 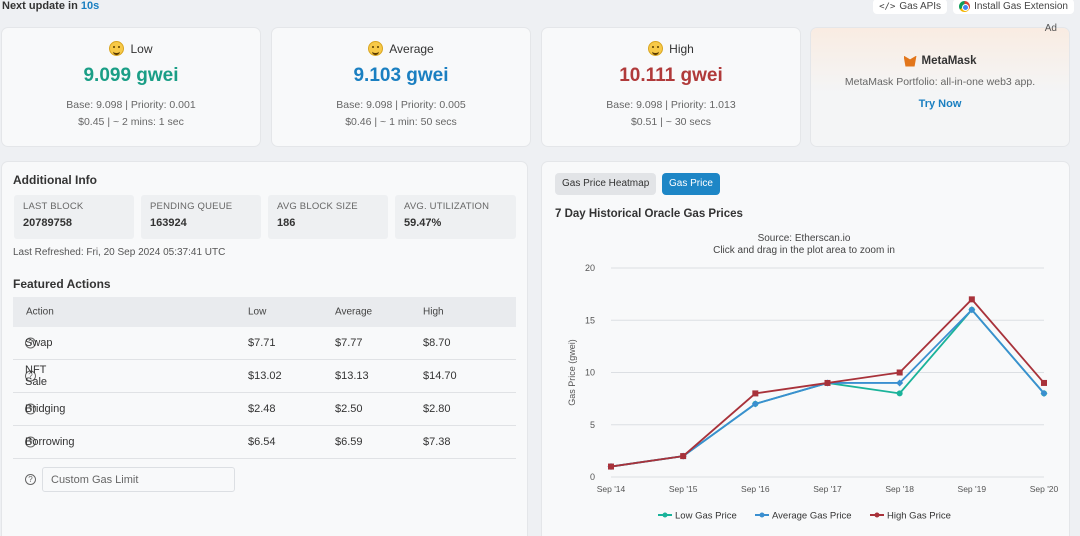 I want to click on y-axis-label: Gas Price (gwei), so click(x=572, y=372).